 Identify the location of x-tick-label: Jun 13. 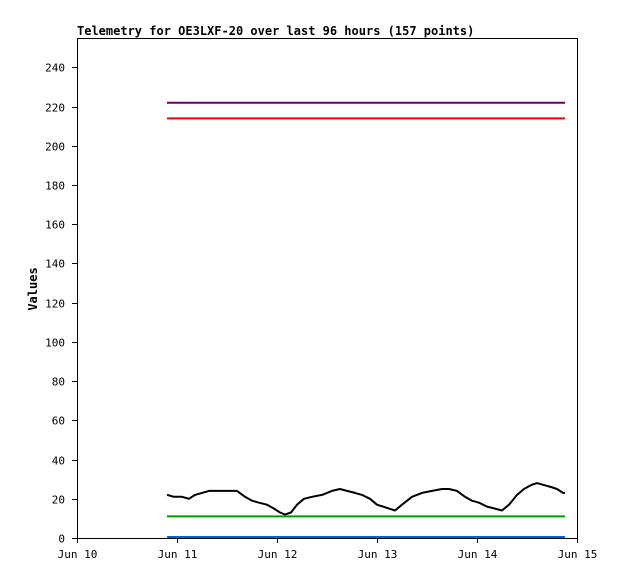
(378, 554).